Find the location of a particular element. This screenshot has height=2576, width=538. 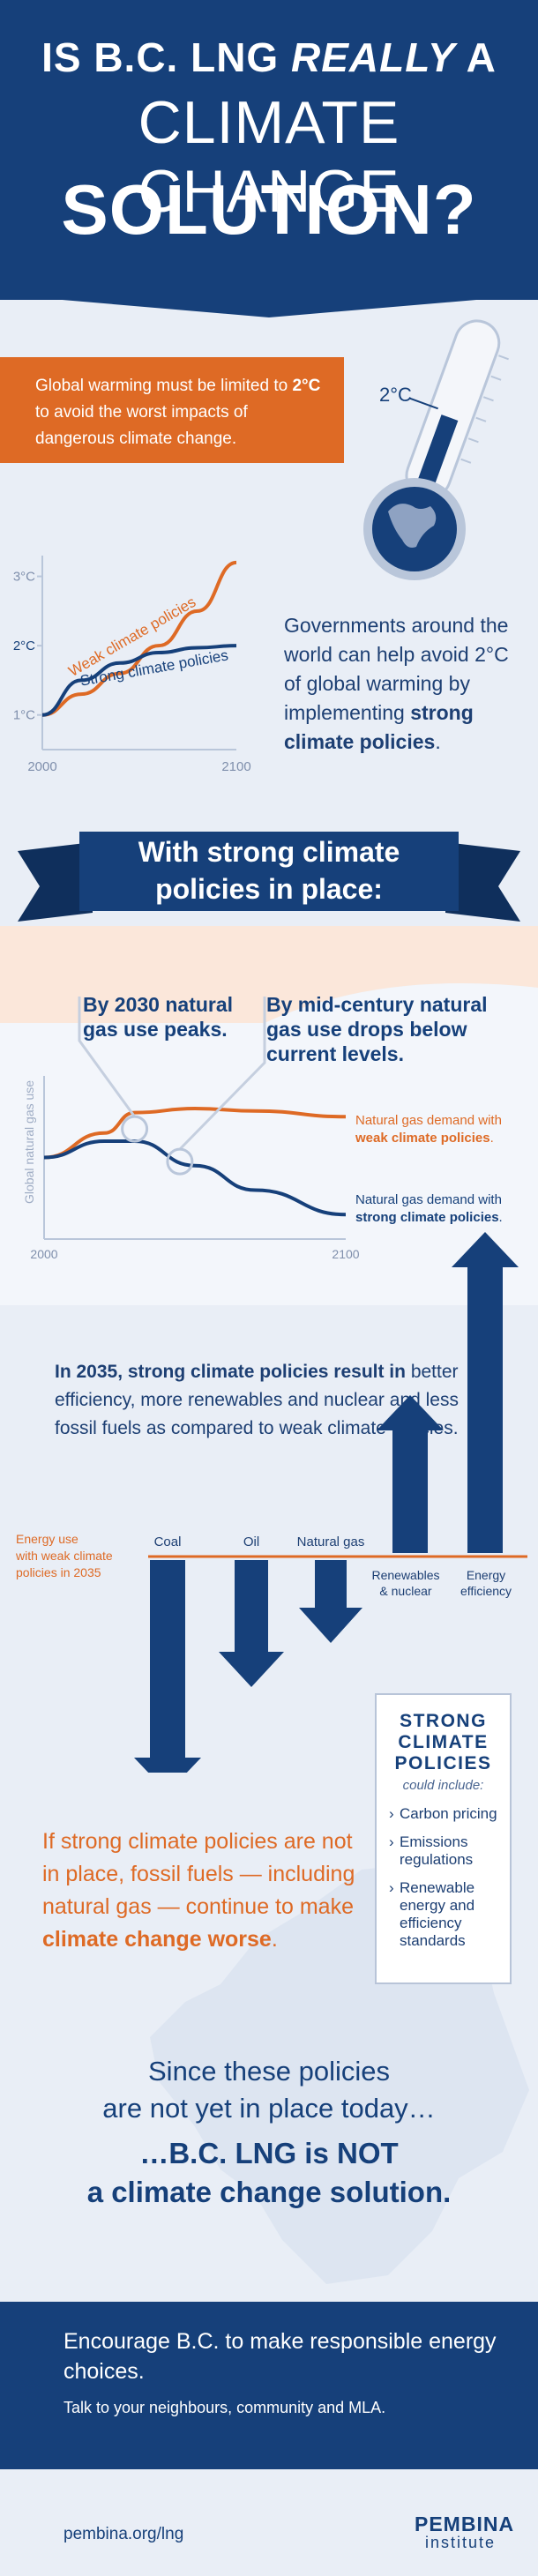

y-tick-label: 1°C is located at coordinates (24, 715).